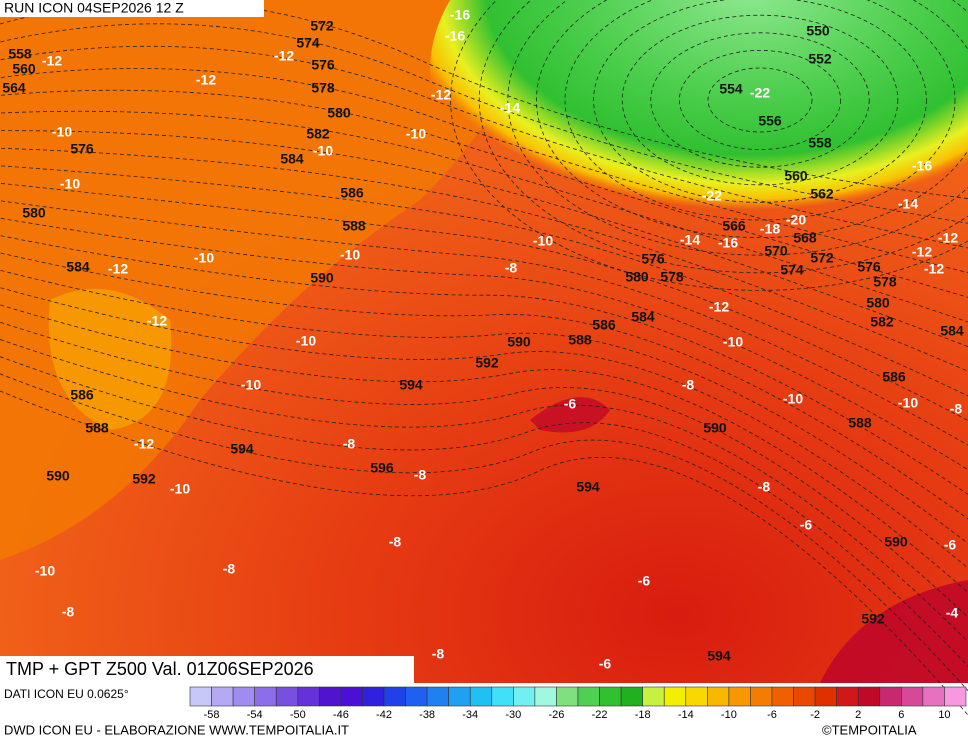 The image size is (968, 745). I want to click on temperature-label: -4, so click(952, 613).